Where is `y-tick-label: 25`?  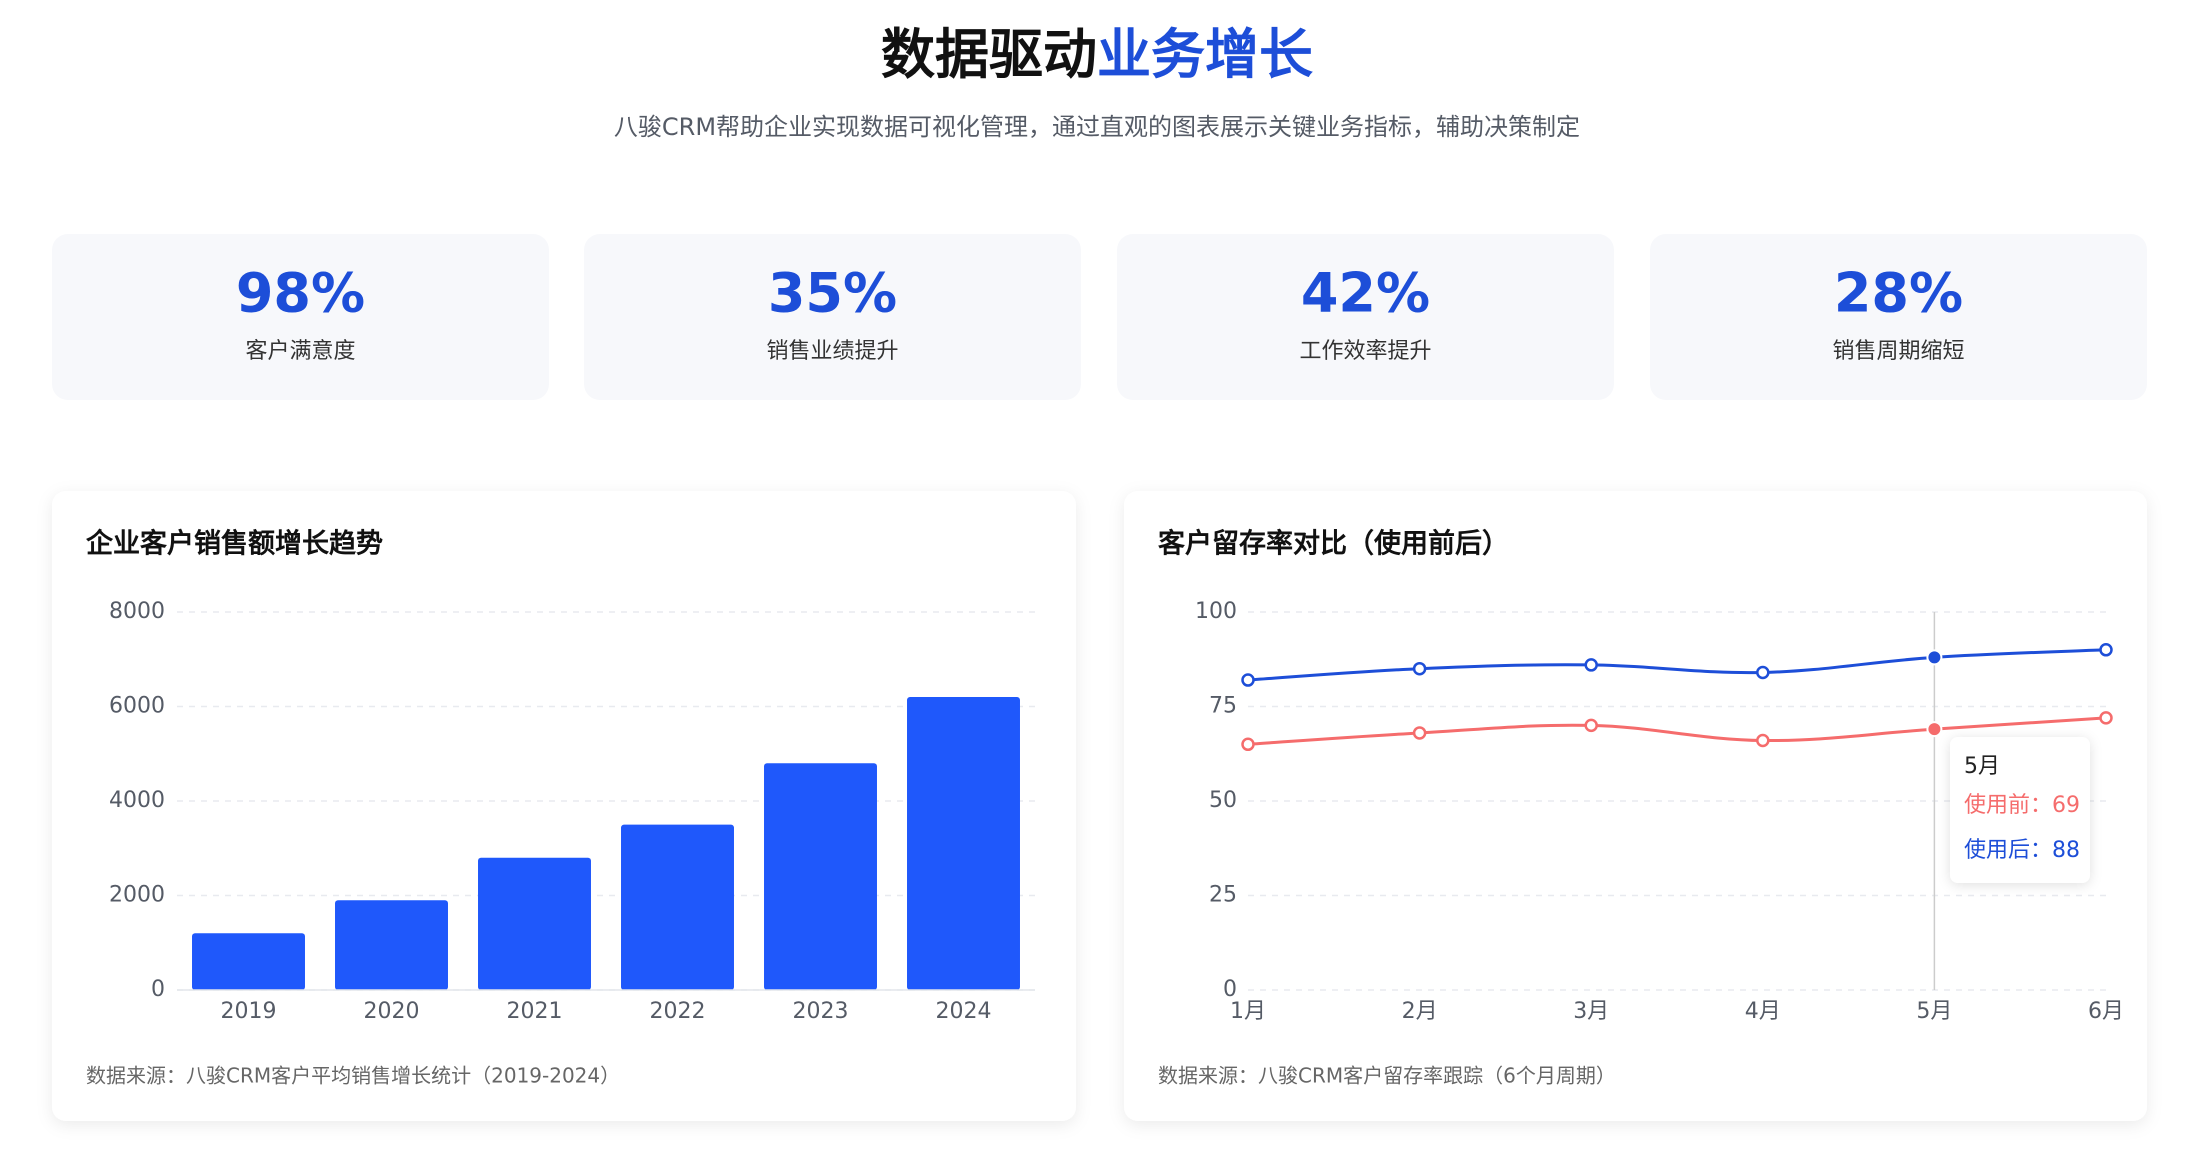 y-tick-label: 25 is located at coordinates (1223, 895).